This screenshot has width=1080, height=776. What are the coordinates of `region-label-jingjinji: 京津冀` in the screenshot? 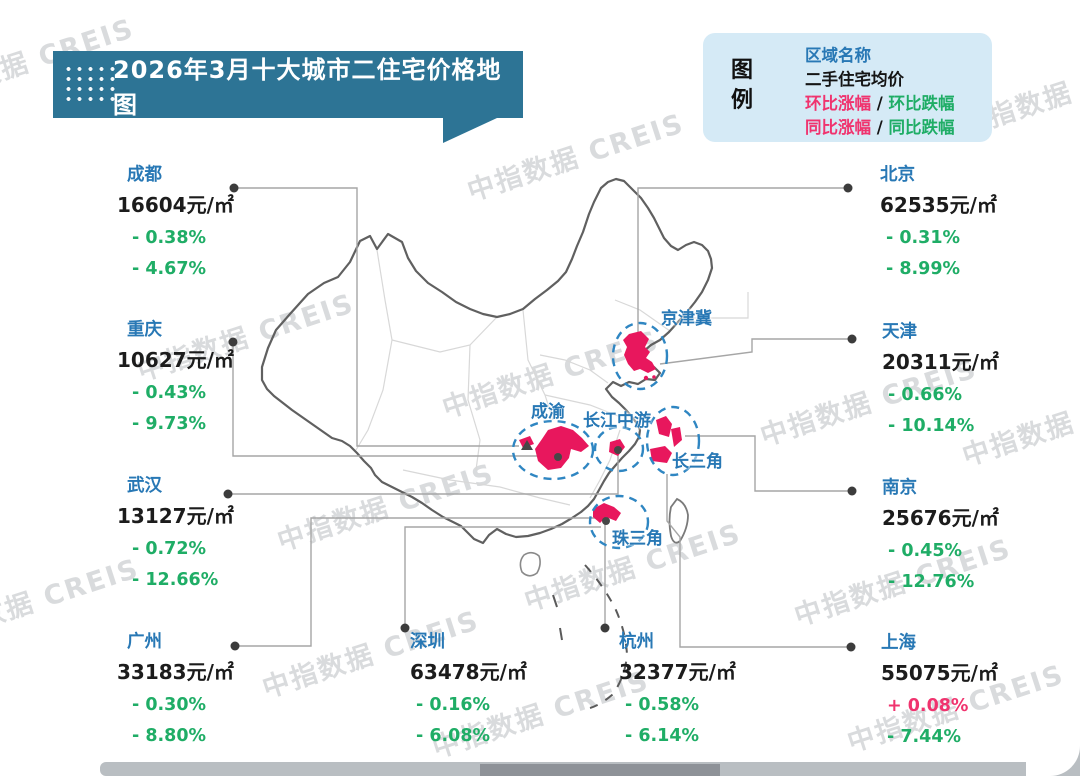 It's located at (686, 319).